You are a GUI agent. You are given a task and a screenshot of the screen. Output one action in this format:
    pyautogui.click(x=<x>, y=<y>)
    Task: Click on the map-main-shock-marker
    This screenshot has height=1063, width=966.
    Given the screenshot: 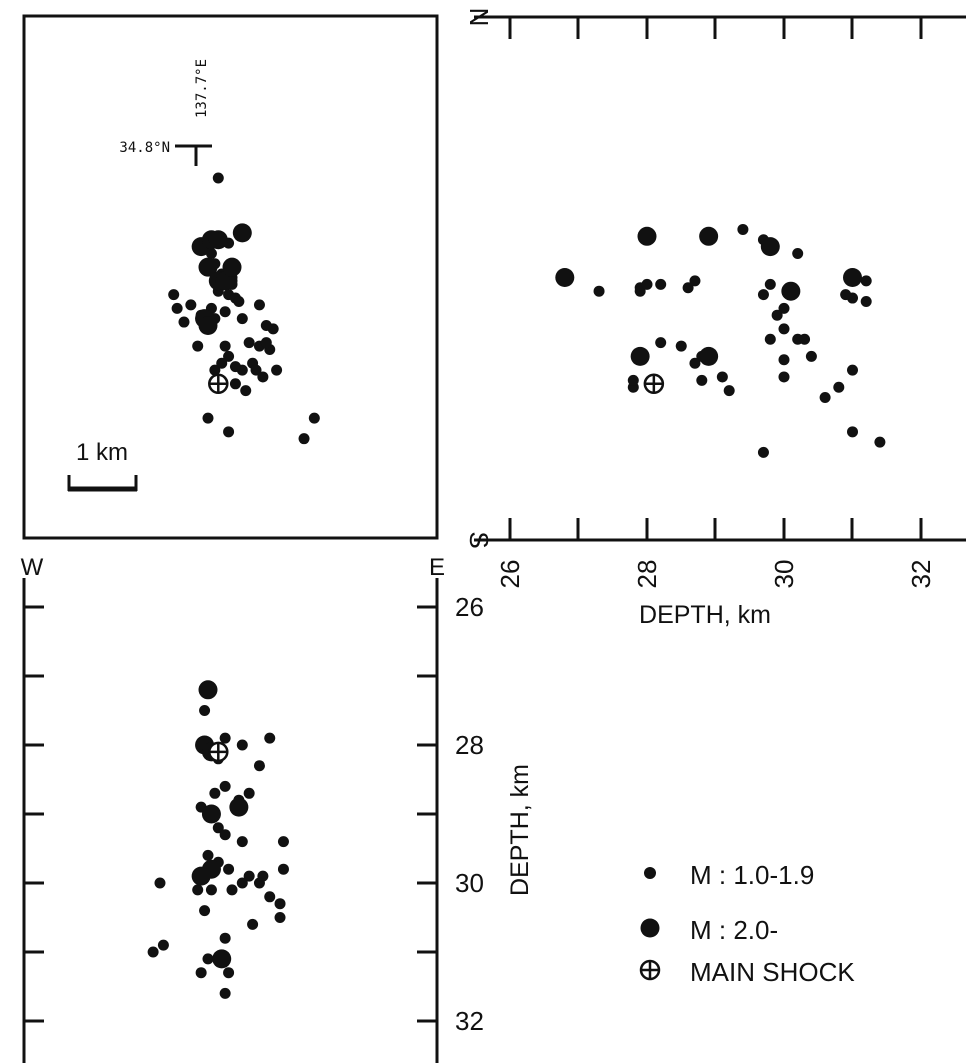 What is the action you would take?
    pyautogui.click(x=218, y=384)
    